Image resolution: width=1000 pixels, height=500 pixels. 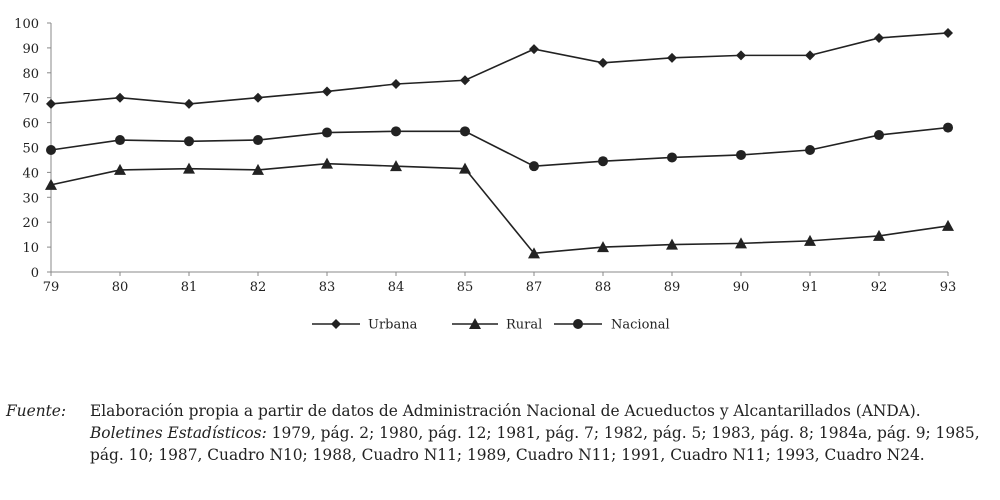 I want to click on x-tick-label: 83, so click(x=327, y=287).